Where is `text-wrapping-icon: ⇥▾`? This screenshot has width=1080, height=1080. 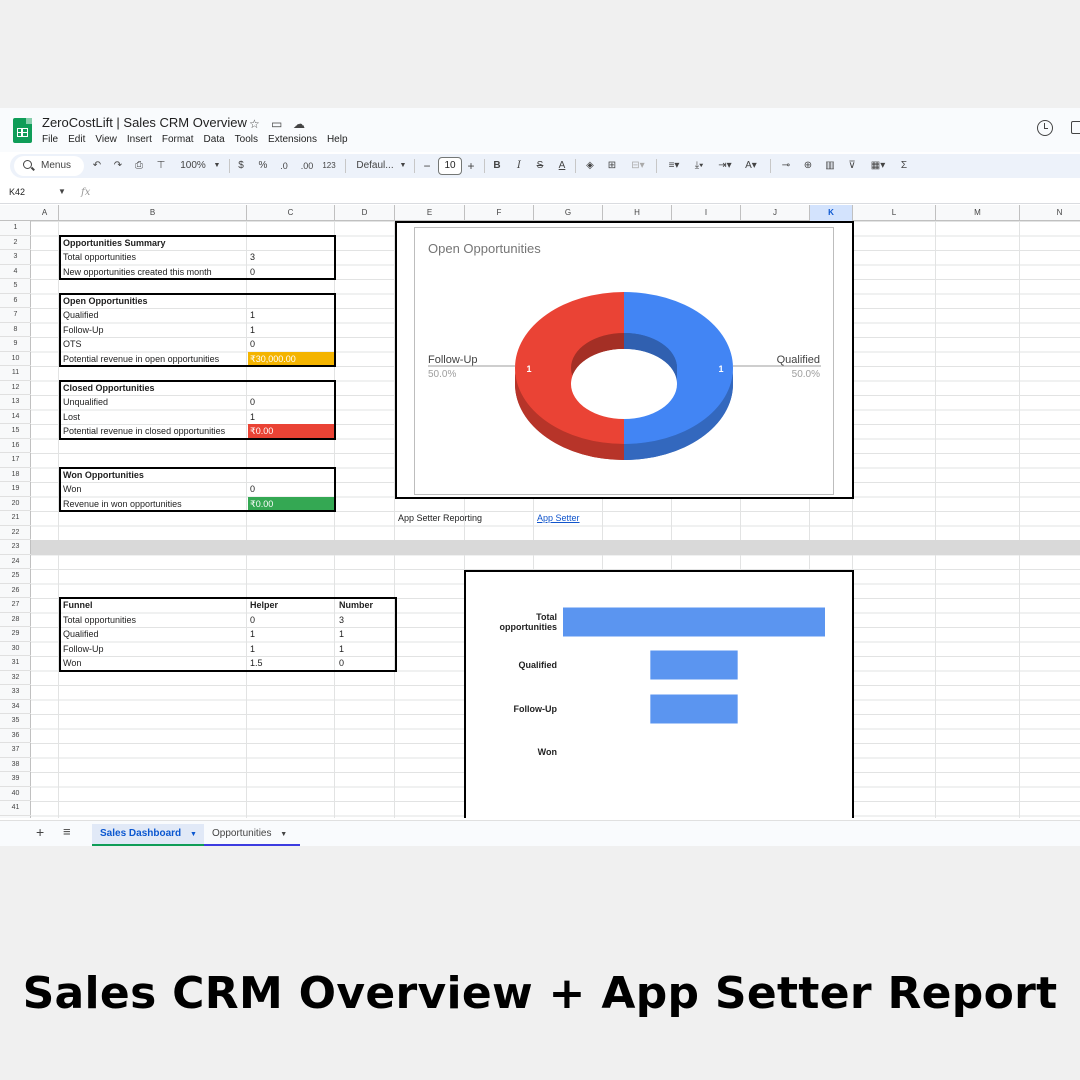 text-wrapping-icon: ⇥▾ is located at coordinates (725, 165).